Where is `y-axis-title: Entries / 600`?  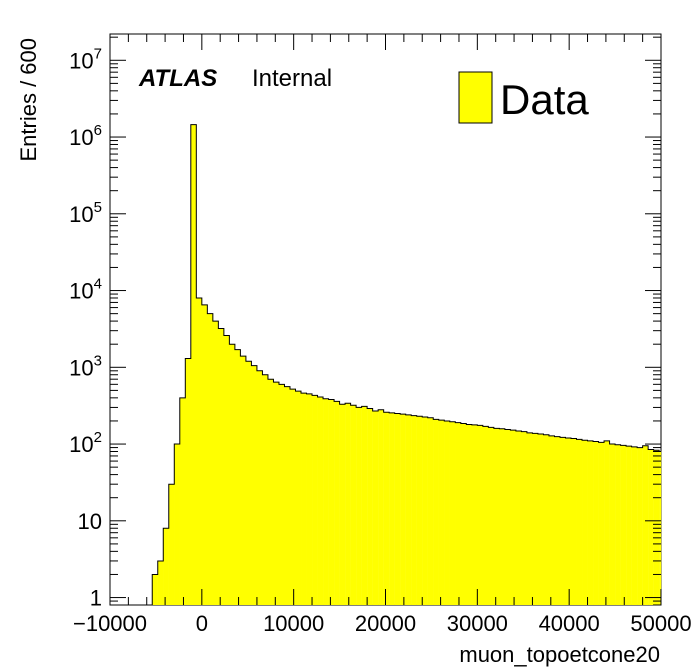
y-axis-title: Entries / 600 is located at coordinates (28, 100).